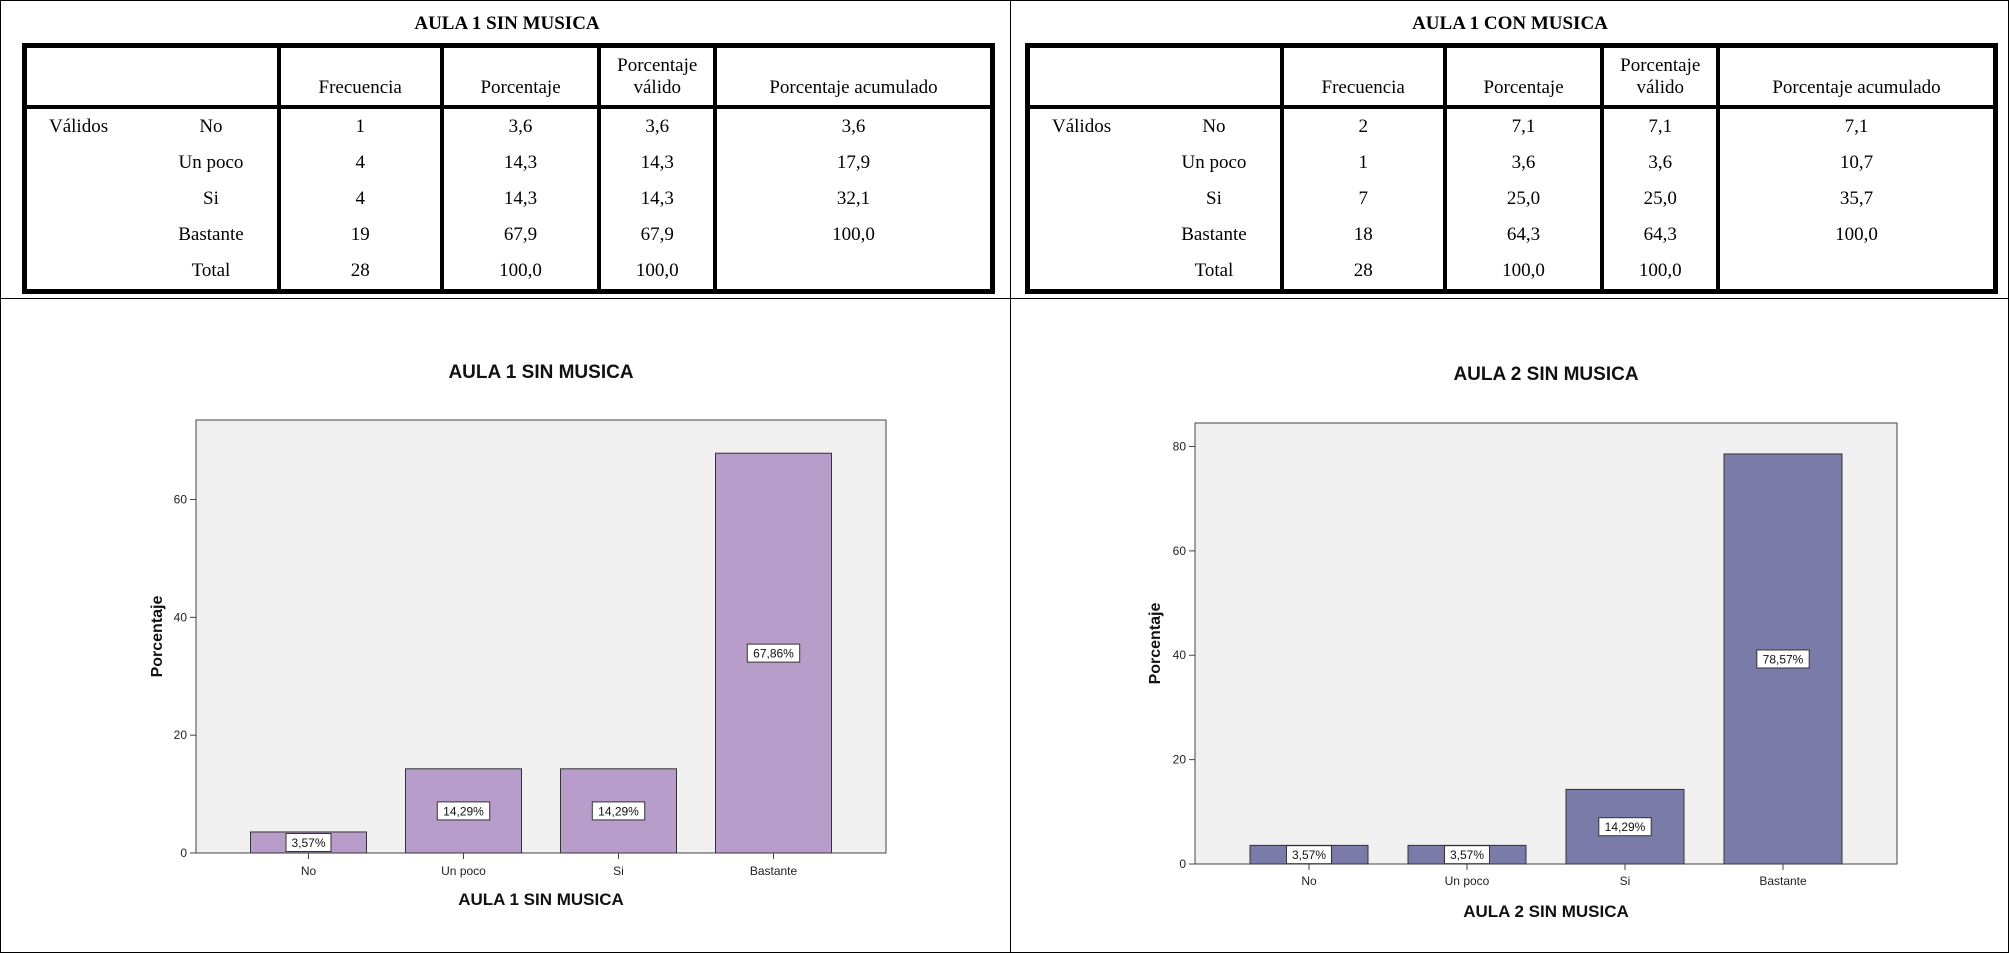 This screenshot has width=2009, height=953. Describe the element at coordinates (359, 235) in the screenshot. I see `cell-frecuencia: 19` at that location.